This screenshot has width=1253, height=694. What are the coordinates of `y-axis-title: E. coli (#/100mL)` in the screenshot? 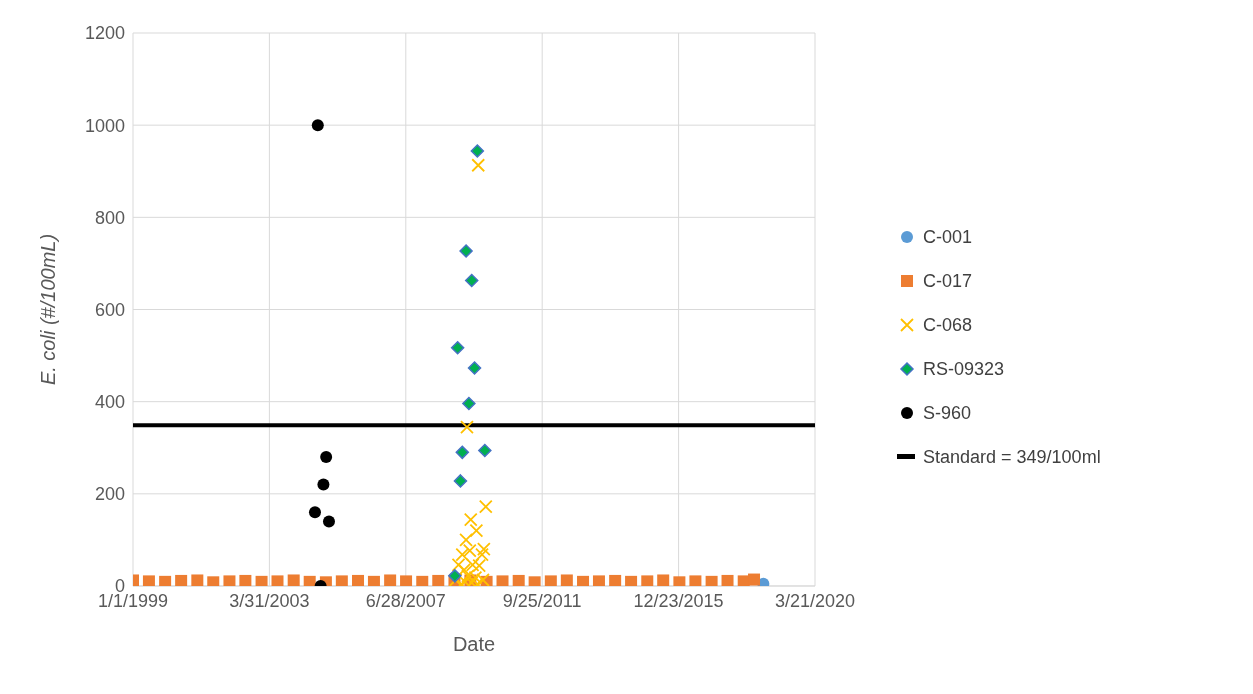 It's located at (48, 309).